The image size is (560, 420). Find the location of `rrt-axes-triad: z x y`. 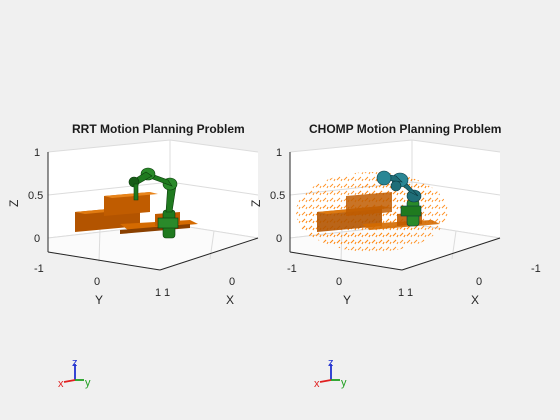

rrt-axes-triad: z x y is located at coordinates (74, 373).